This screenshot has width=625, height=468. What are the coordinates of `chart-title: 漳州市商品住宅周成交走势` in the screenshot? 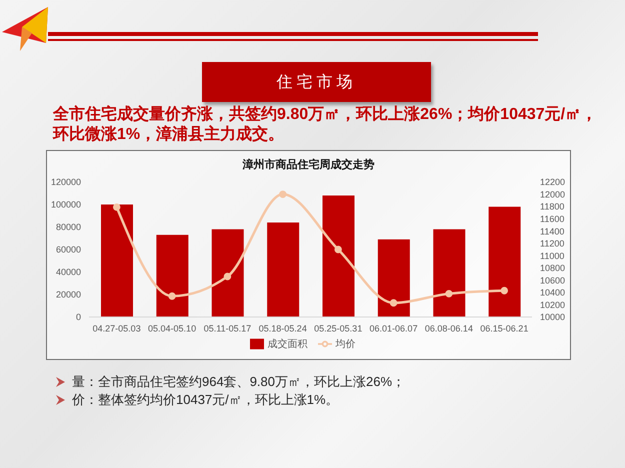 It's located at (309, 165).